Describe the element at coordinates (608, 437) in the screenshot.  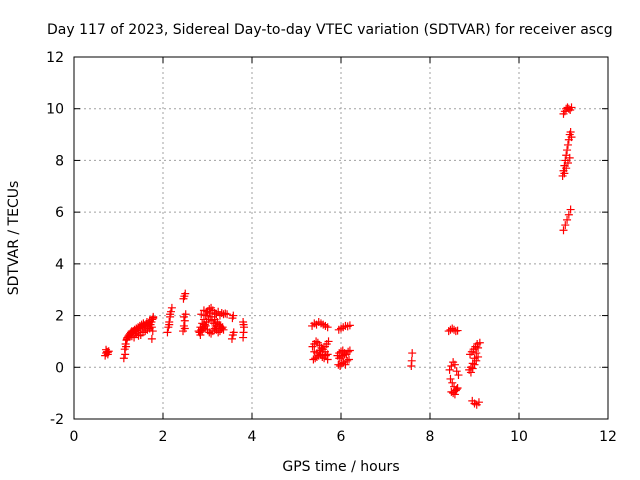
I see `x-tick-label: 12` at that location.